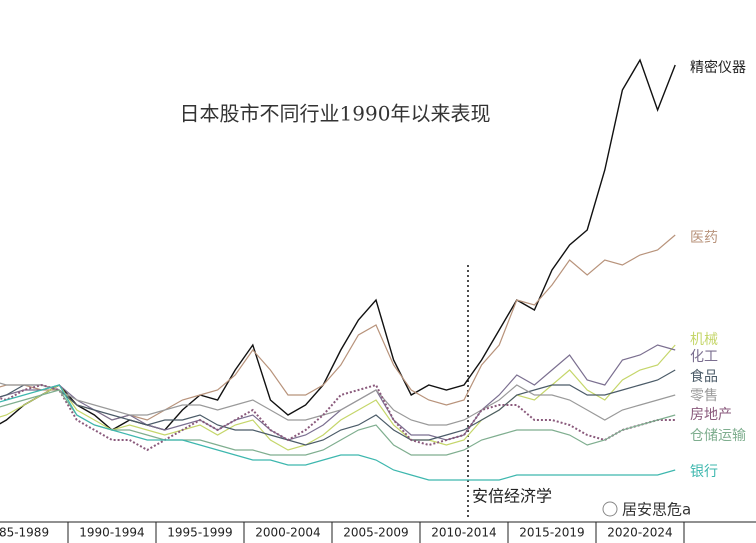  What do you see at coordinates (287, 533) in the screenshot?
I see `x-tick-label: 2000-2004` at bounding box center [287, 533].